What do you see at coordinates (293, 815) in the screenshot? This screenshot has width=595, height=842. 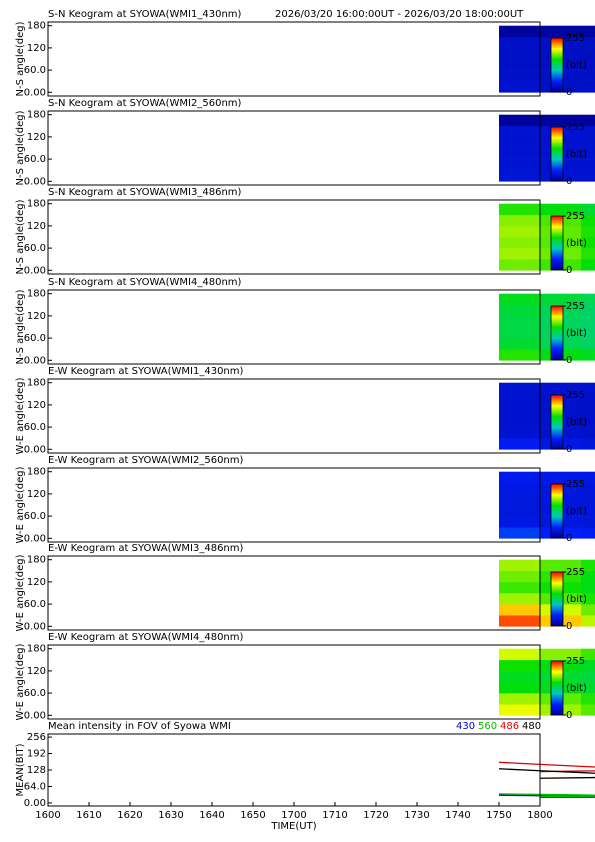 I see `x-tick-label: 1700` at bounding box center [293, 815].